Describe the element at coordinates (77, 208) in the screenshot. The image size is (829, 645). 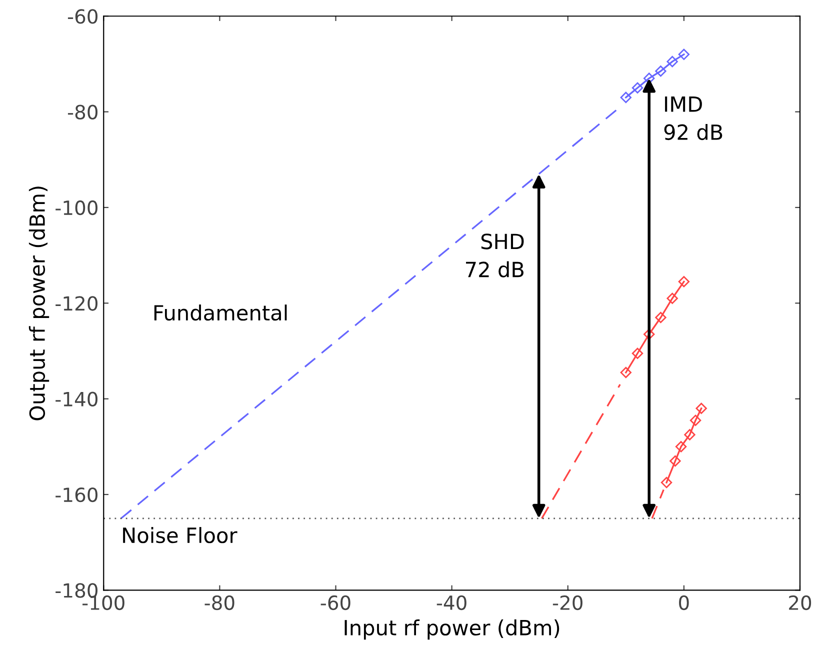
I see `y-tick-label: -100` at that location.